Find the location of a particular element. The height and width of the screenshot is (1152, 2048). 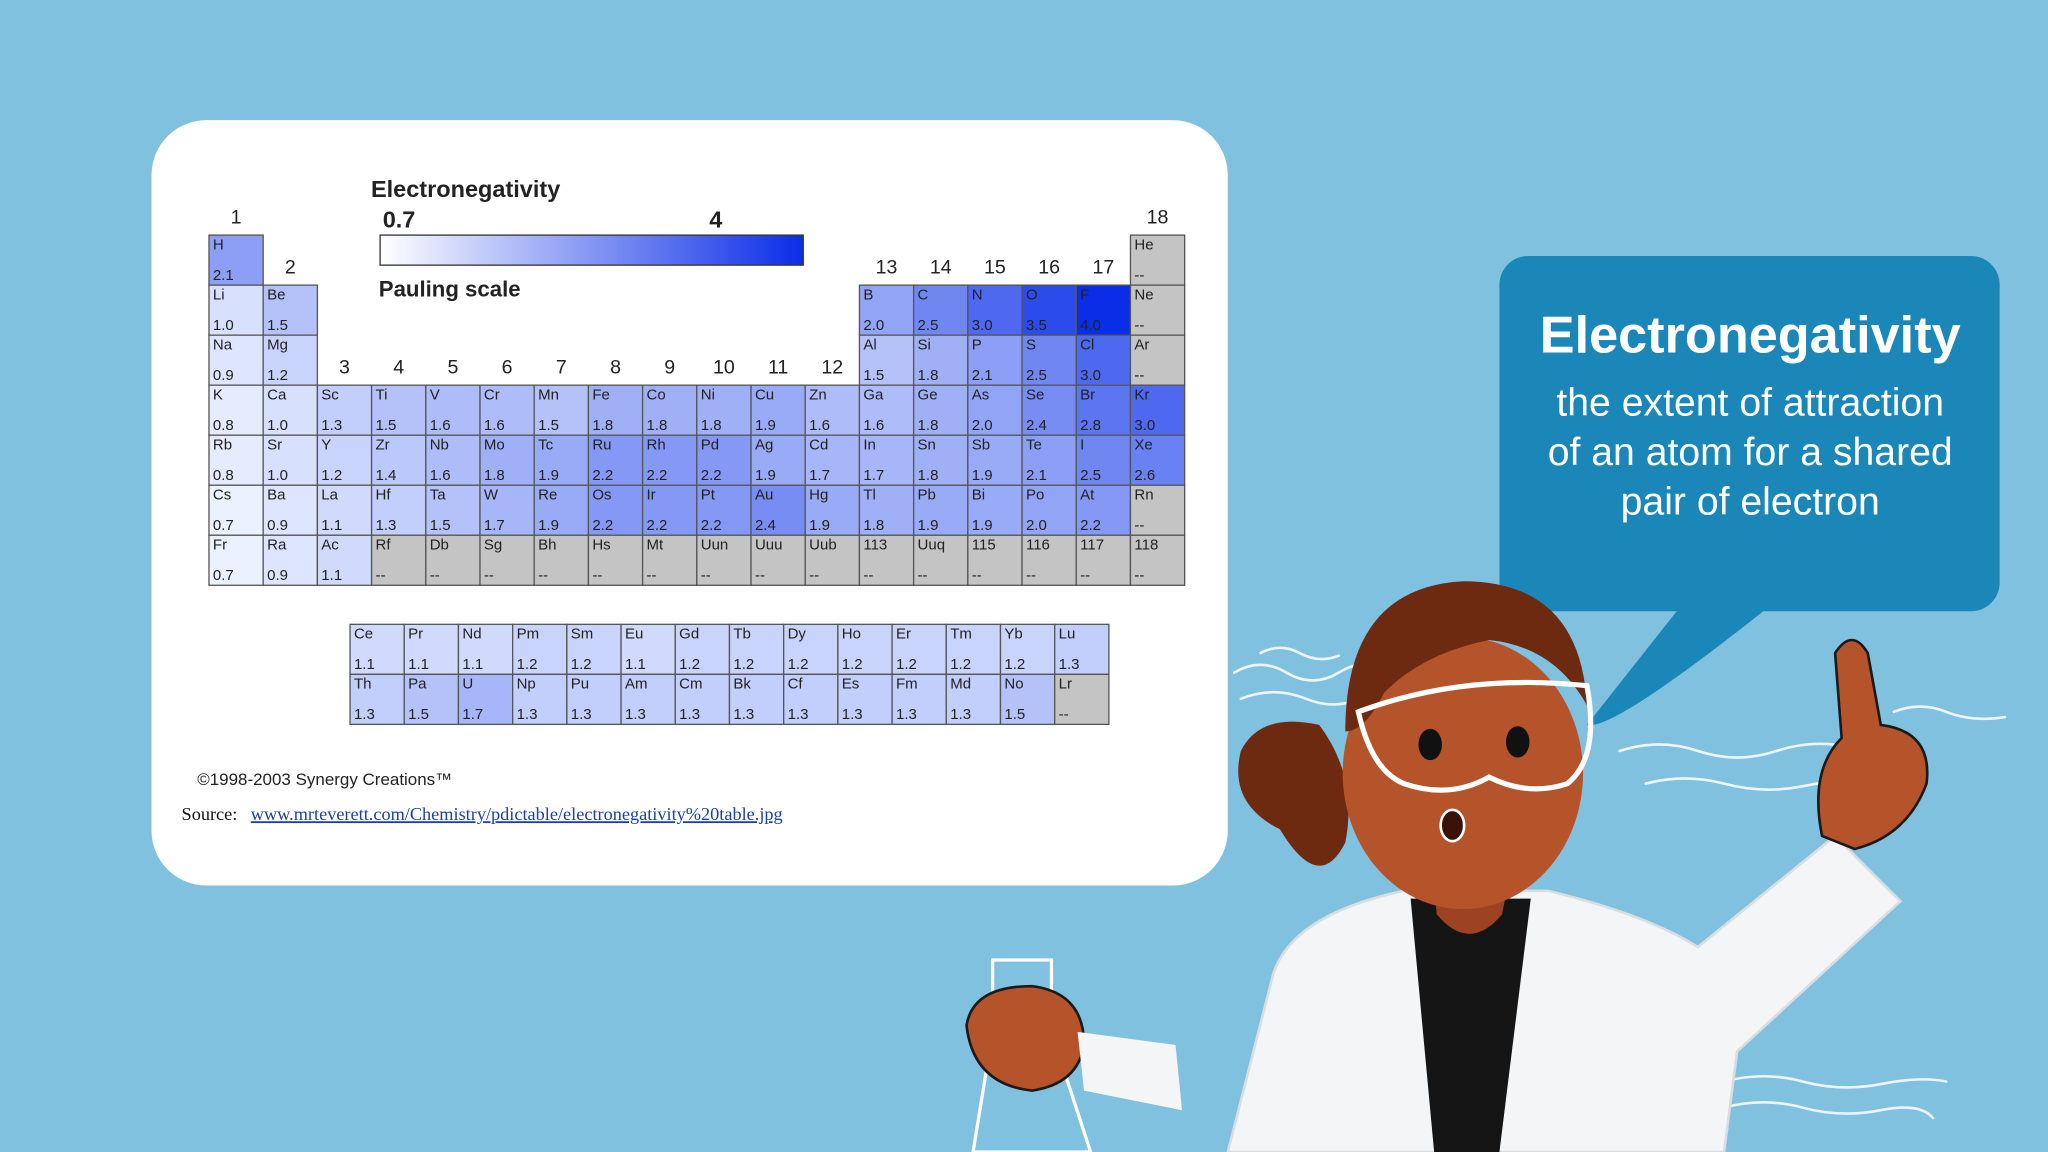

element-symbol: Tl is located at coordinates (869, 495).